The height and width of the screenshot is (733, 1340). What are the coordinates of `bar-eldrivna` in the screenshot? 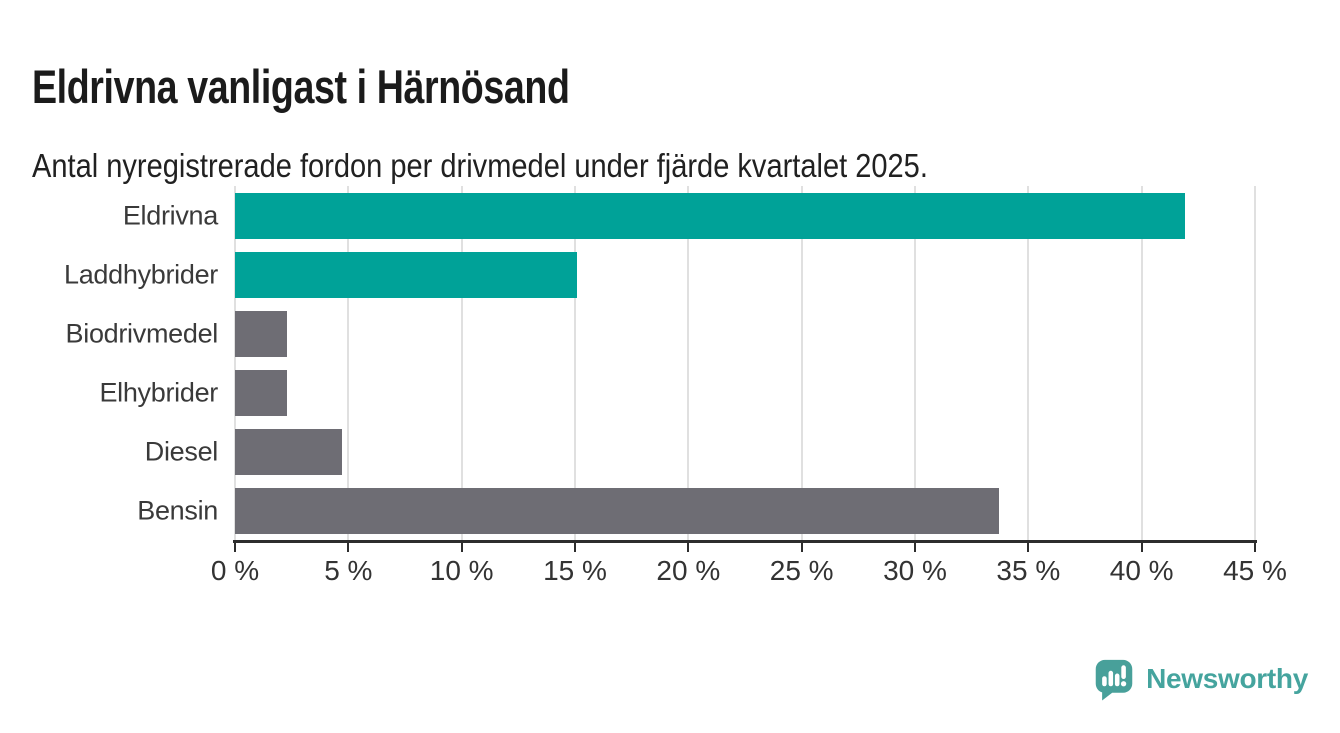 It's located at (710, 215).